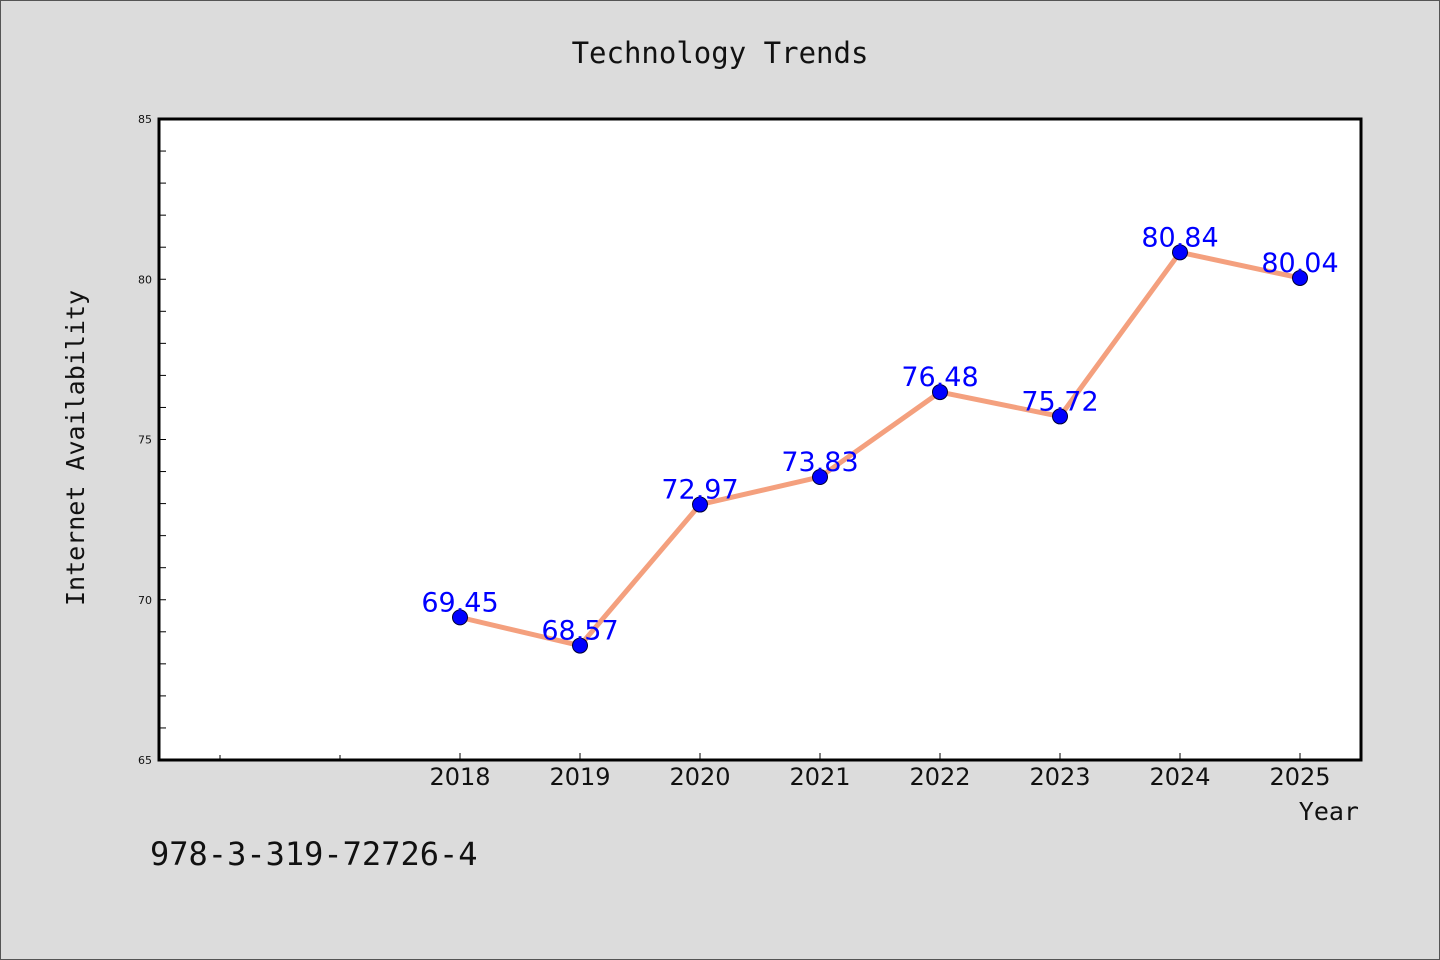 The width and height of the screenshot is (1440, 960). I want to click on y-tick-label: 75, so click(145, 440).